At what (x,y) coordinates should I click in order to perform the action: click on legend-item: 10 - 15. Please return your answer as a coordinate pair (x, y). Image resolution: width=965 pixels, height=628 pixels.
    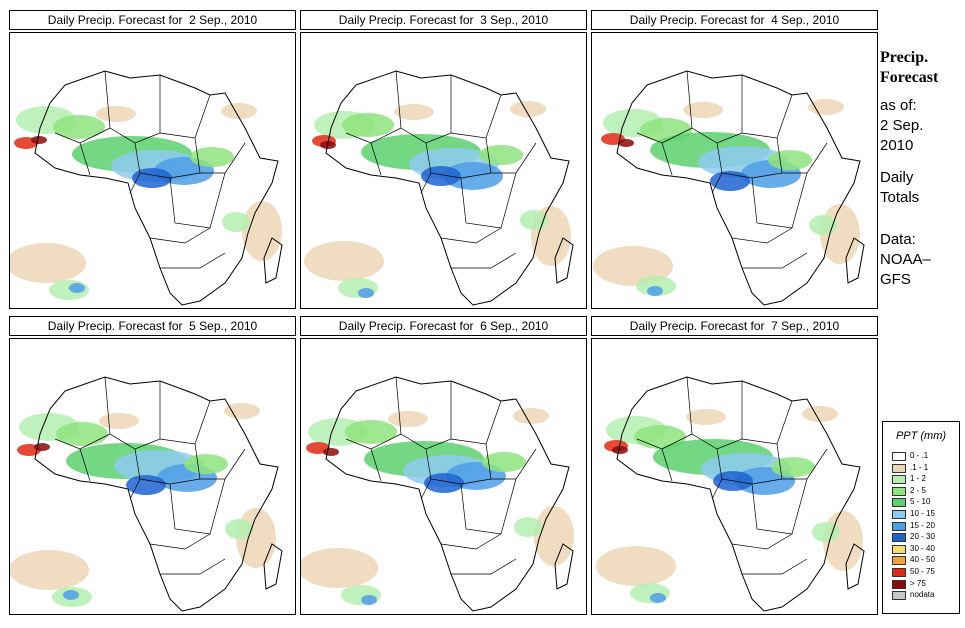
    Looking at the image, I should click on (925, 514).